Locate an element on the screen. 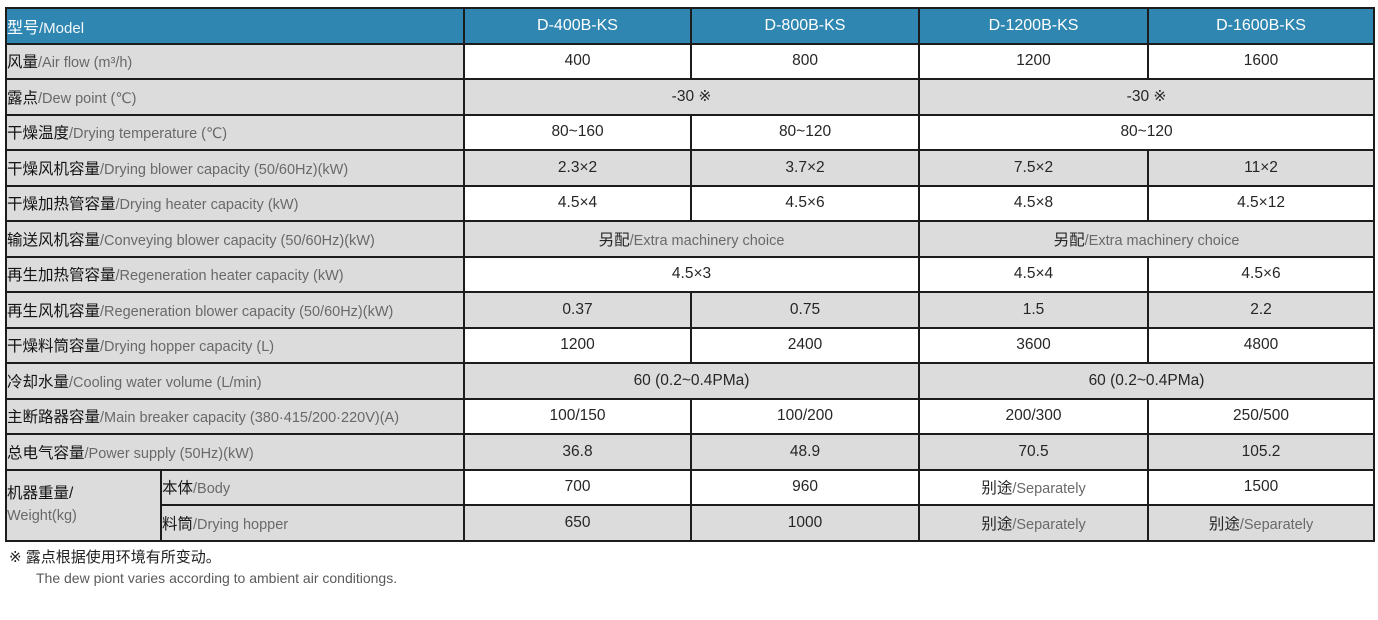  table-row: 露点/Dew point (℃) -30 ※ -30 ※ is located at coordinates (690, 97).